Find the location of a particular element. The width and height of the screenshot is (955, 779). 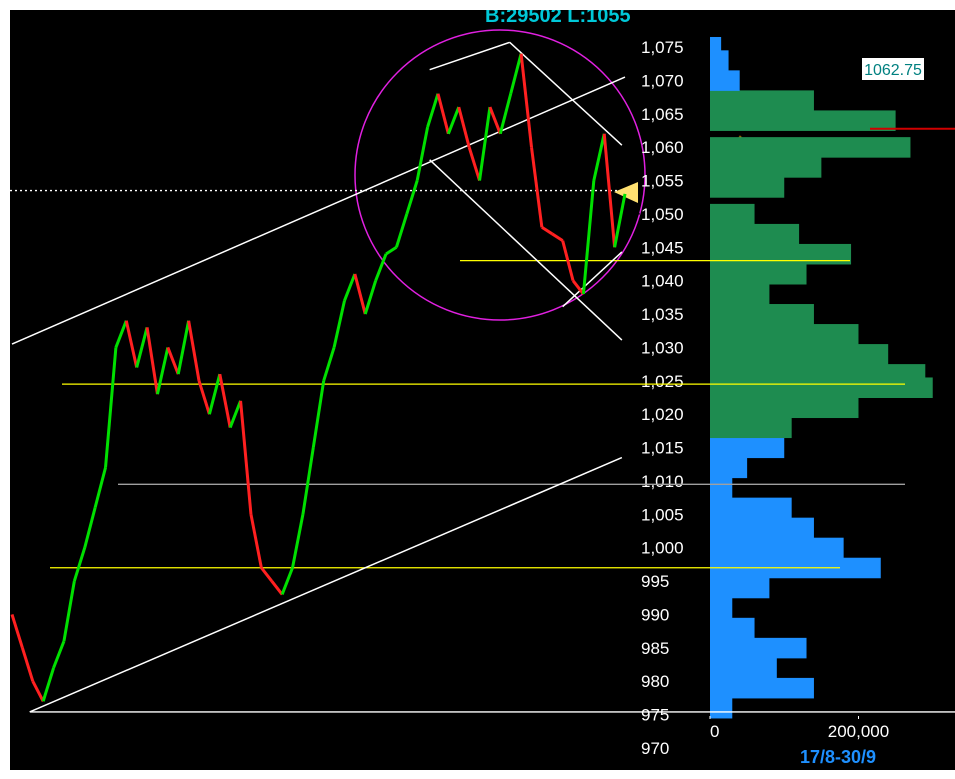

y-tick-label: 970 is located at coordinates (655, 748).